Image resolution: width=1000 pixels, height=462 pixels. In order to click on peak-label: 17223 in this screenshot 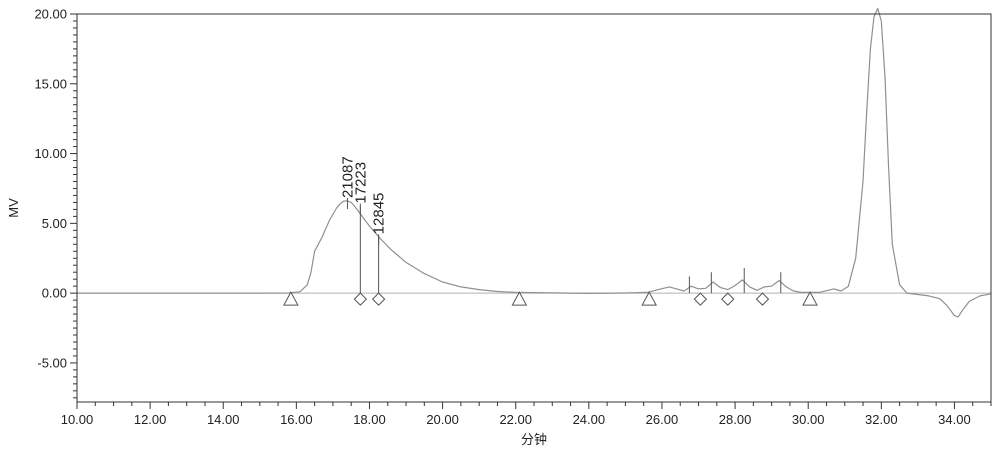, I will do `click(360, 183)`.